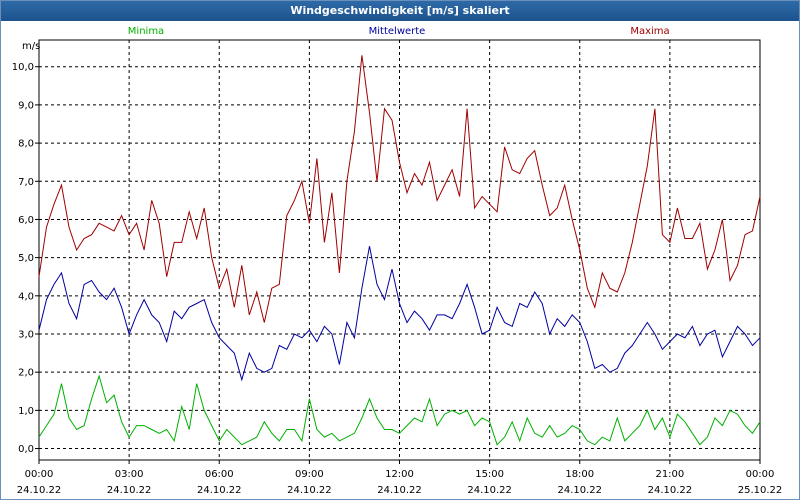 The height and width of the screenshot is (500, 800). I want to click on y-tick-label: 9,0, so click(26, 105).